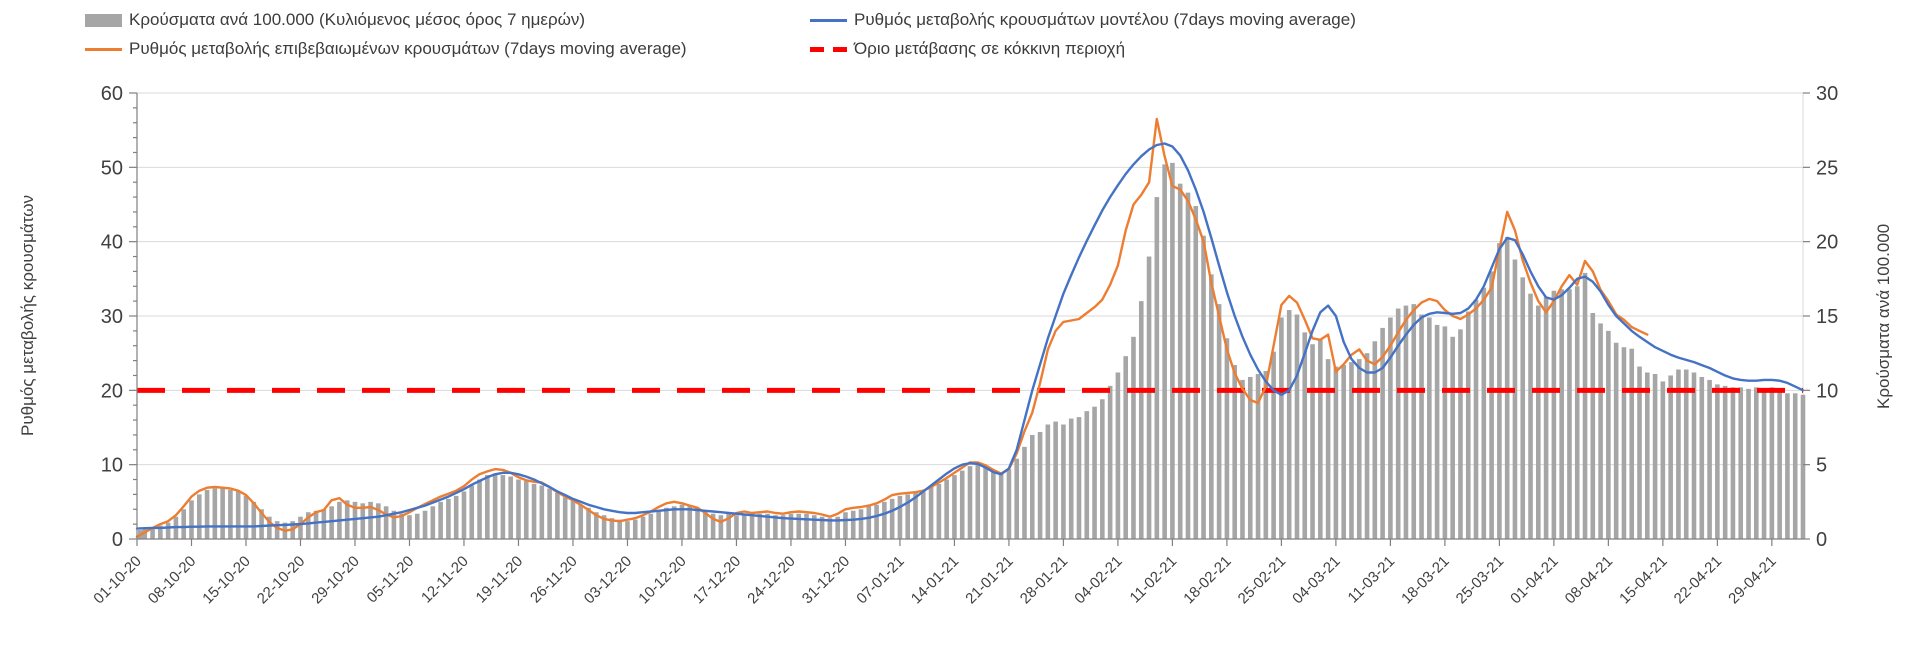 This screenshot has height=647, width=1920. What do you see at coordinates (1154, 580) in the screenshot?
I see `x-axis-date-label: 11-02-21` at bounding box center [1154, 580].